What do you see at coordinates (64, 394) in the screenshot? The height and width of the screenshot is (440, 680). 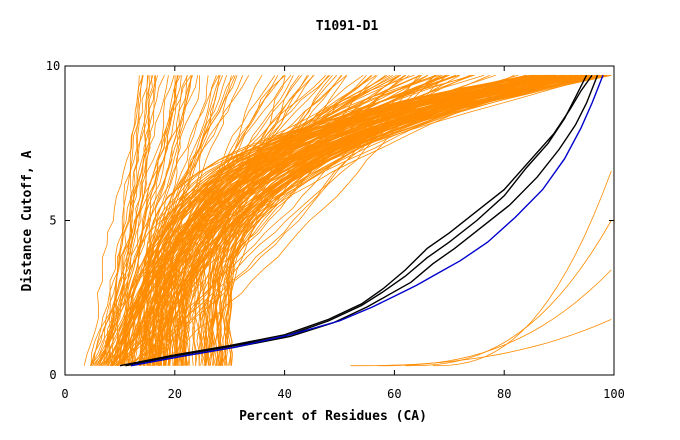 I see `x-tick-label: 0` at bounding box center [64, 394].